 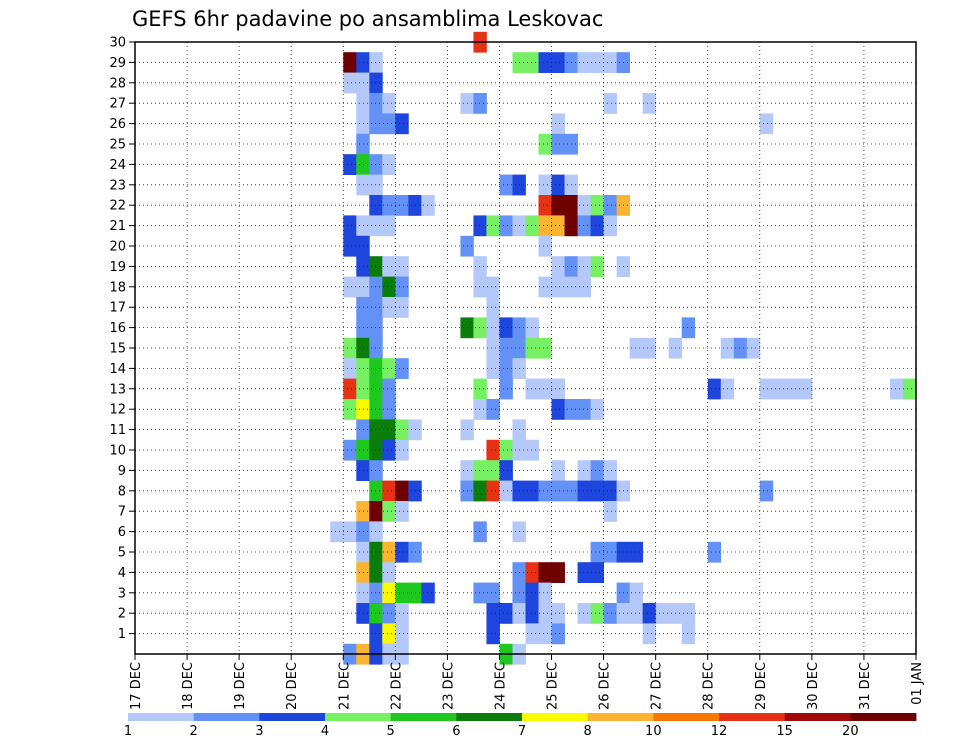 I want to click on colorbar: 1 2 3 4 5 6 7 8 10 12 15 20, so click(x=520, y=726).